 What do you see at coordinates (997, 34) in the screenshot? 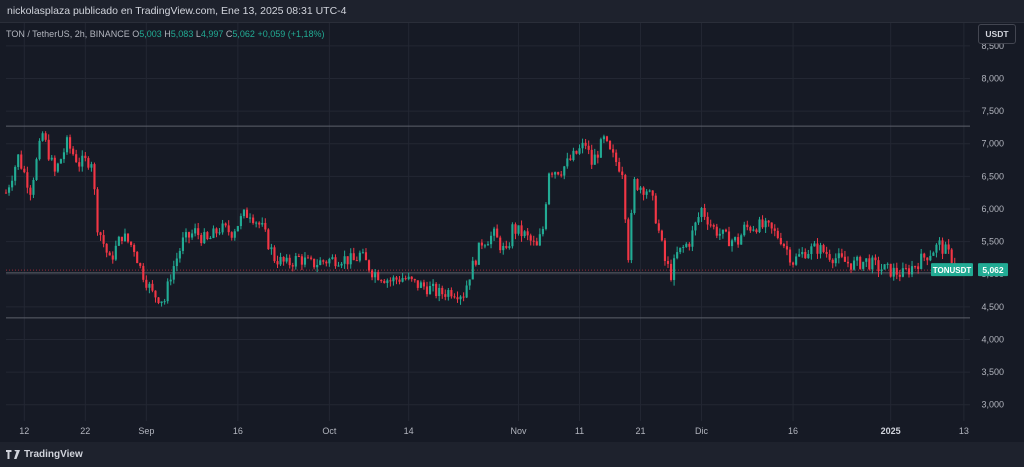
I see `currency-unit-button: USDT` at bounding box center [997, 34].